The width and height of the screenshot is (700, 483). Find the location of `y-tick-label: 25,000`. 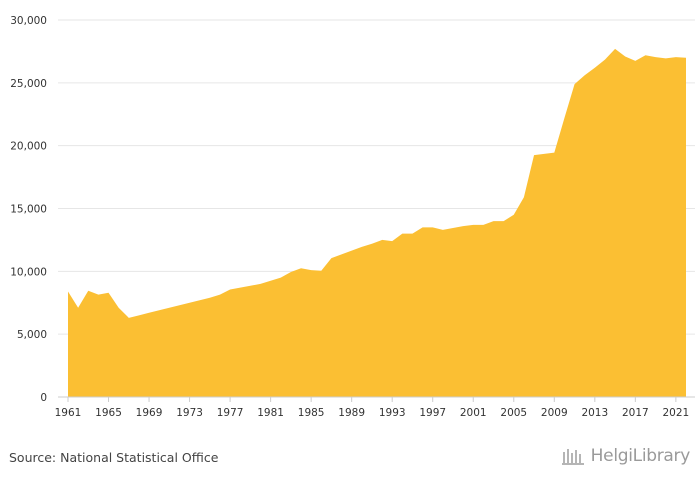

y-tick-label: 25,000 is located at coordinates (28, 84).